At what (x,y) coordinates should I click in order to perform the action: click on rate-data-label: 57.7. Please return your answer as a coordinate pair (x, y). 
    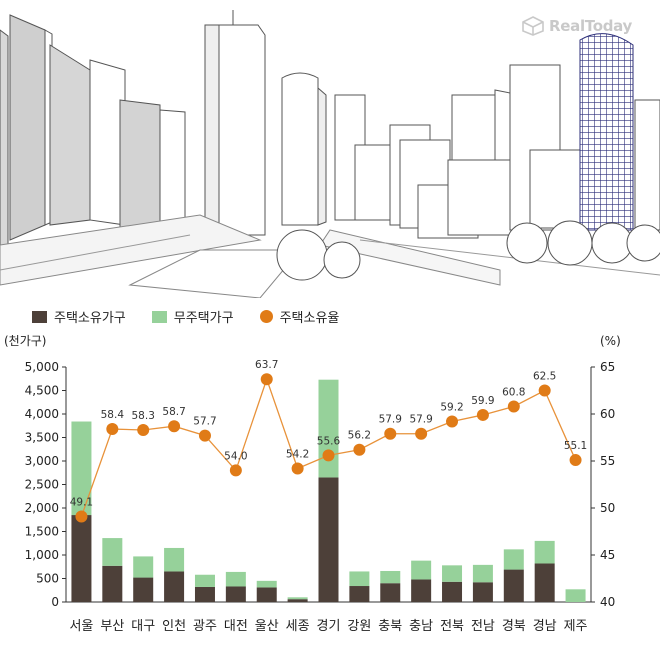
    Looking at the image, I should click on (204, 422).